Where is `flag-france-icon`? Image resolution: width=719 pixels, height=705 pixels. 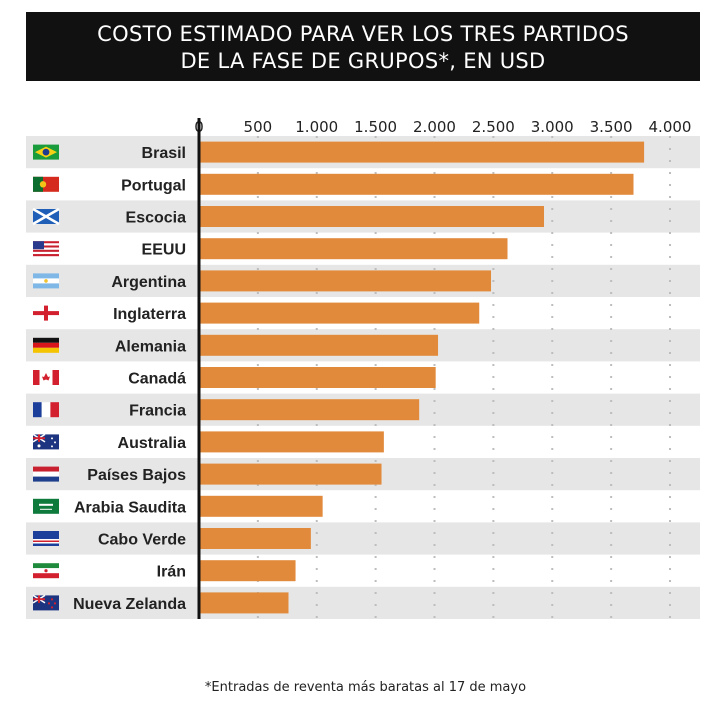
flag-france-icon is located at coordinates (46, 410).